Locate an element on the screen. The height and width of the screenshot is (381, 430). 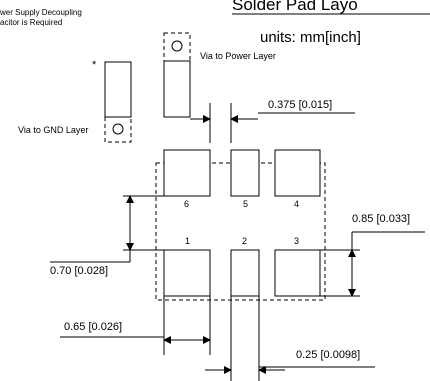
pad-number-4: 4 is located at coordinates (296, 204).